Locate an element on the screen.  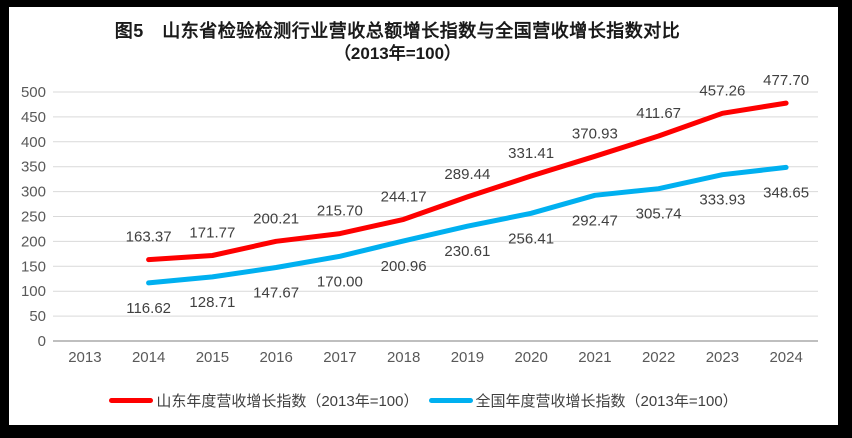
x-axis-tick-label: 2013 is located at coordinates (84, 357).